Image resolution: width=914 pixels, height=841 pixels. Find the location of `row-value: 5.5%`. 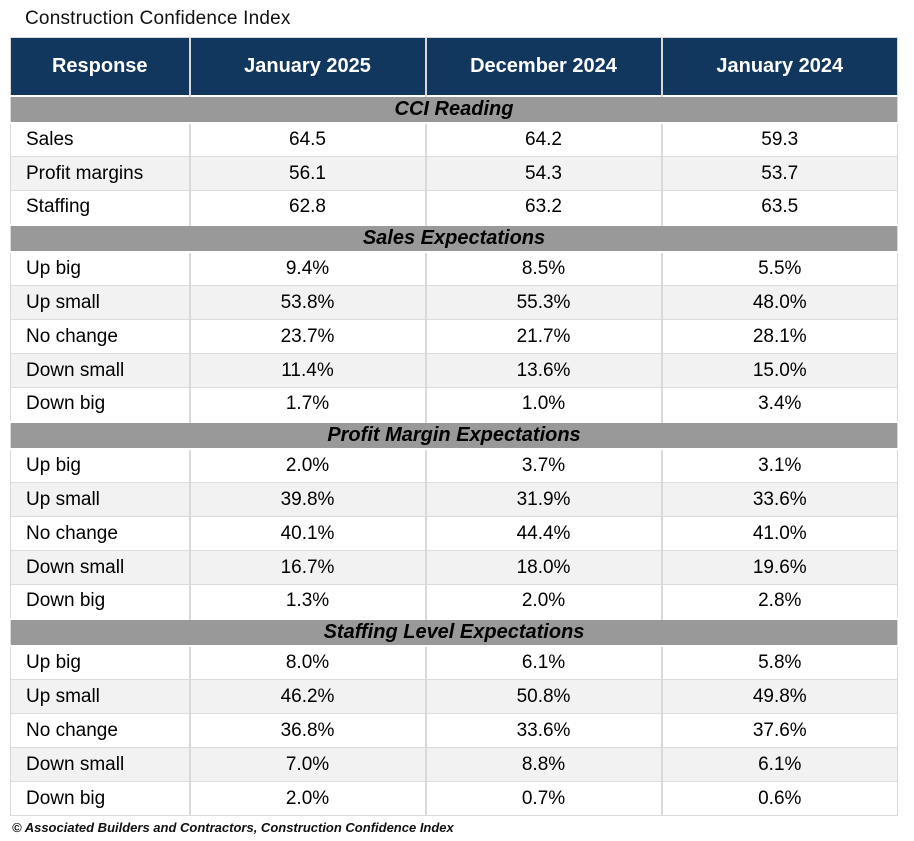

row-value: 5.5% is located at coordinates (779, 268).